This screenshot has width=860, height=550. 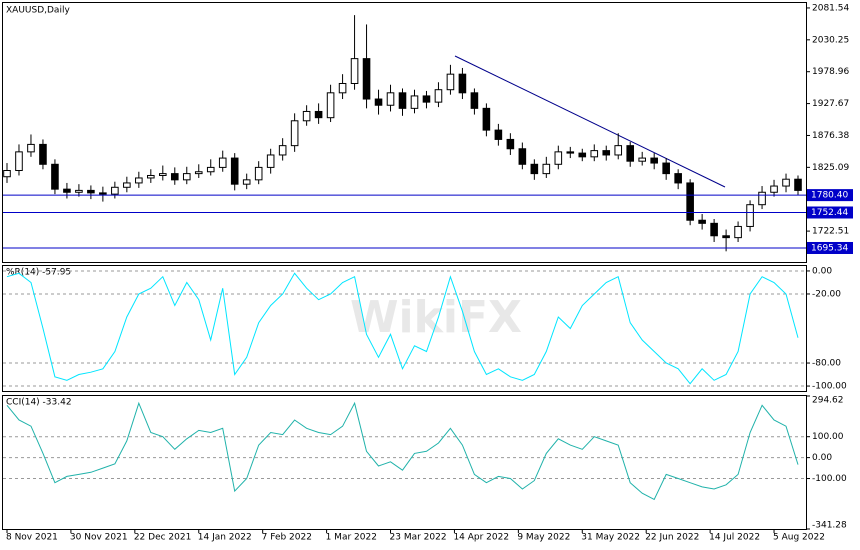 What do you see at coordinates (829, 526) in the screenshot?
I see `y-tick-label: -341.28` at bounding box center [829, 526].